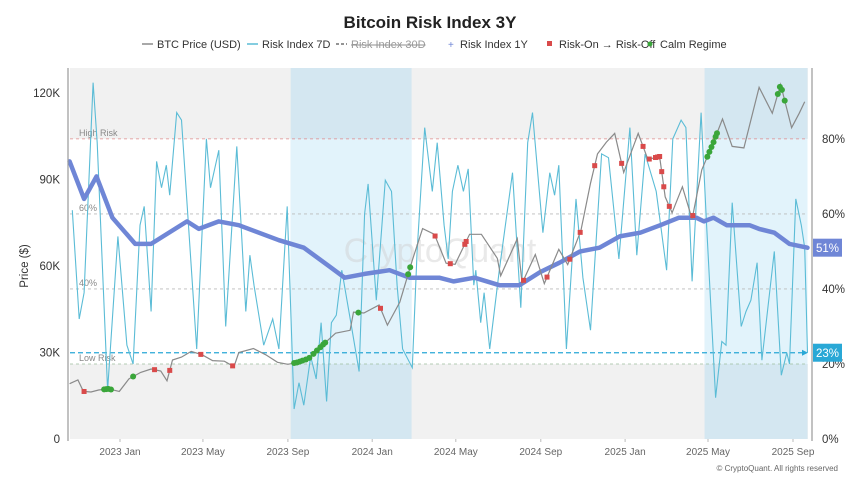 This screenshot has height=483, width=860. I want to click on reference-label: 40%, so click(88, 283).